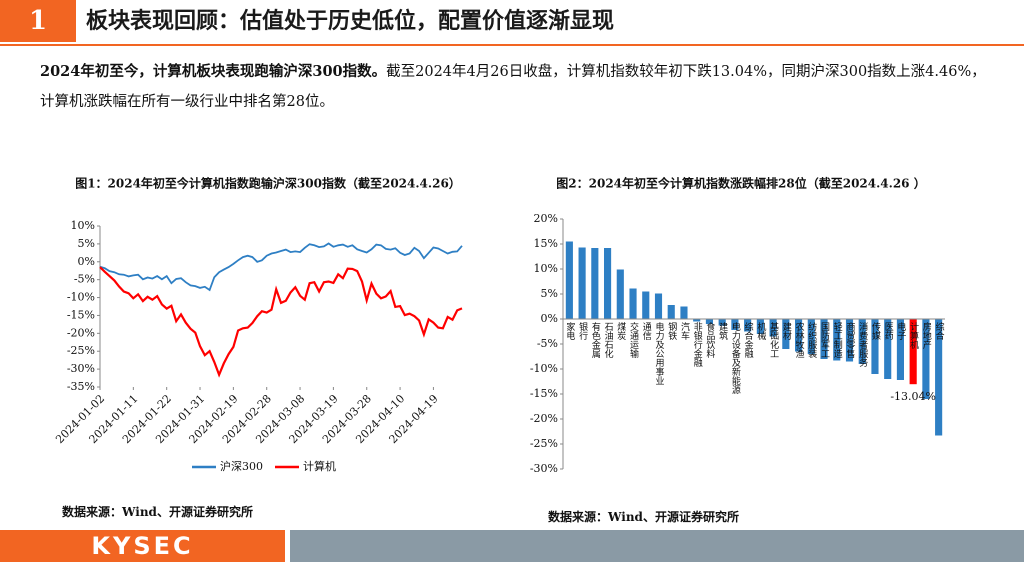 This screenshot has height=576, width=1024. Describe the element at coordinates (241, 466) in the screenshot. I see `legend-label: 沪深300` at that location.